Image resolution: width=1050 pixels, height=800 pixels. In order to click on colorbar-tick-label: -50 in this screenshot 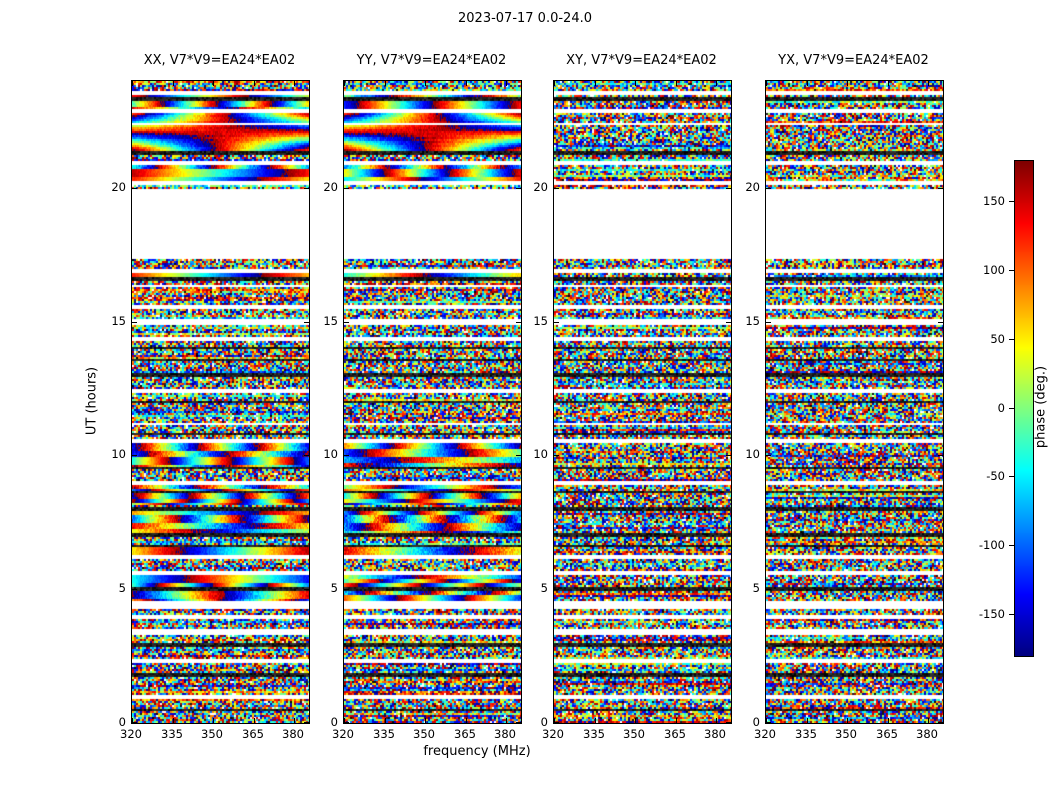, I will do `click(995, 476)`.